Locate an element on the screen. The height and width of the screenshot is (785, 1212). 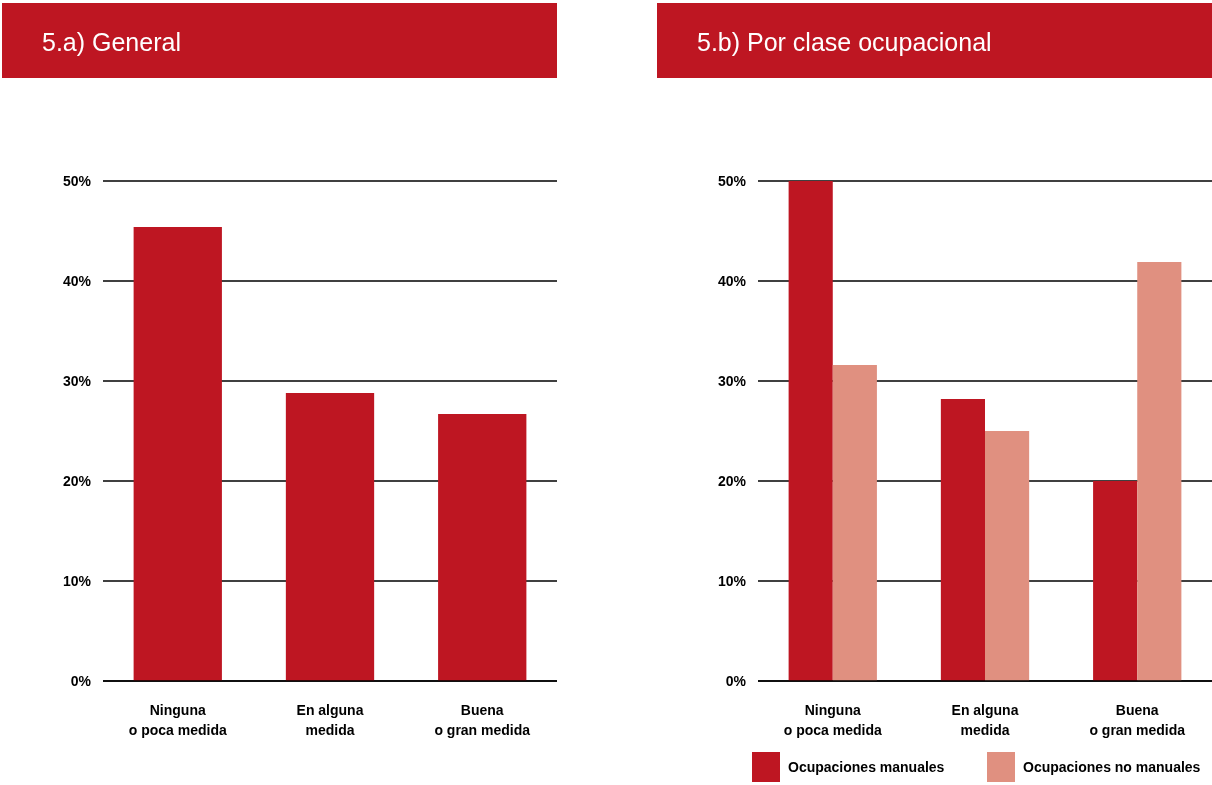
legend-label: Ocupaciones manuales is located at coordinates (866, 766).